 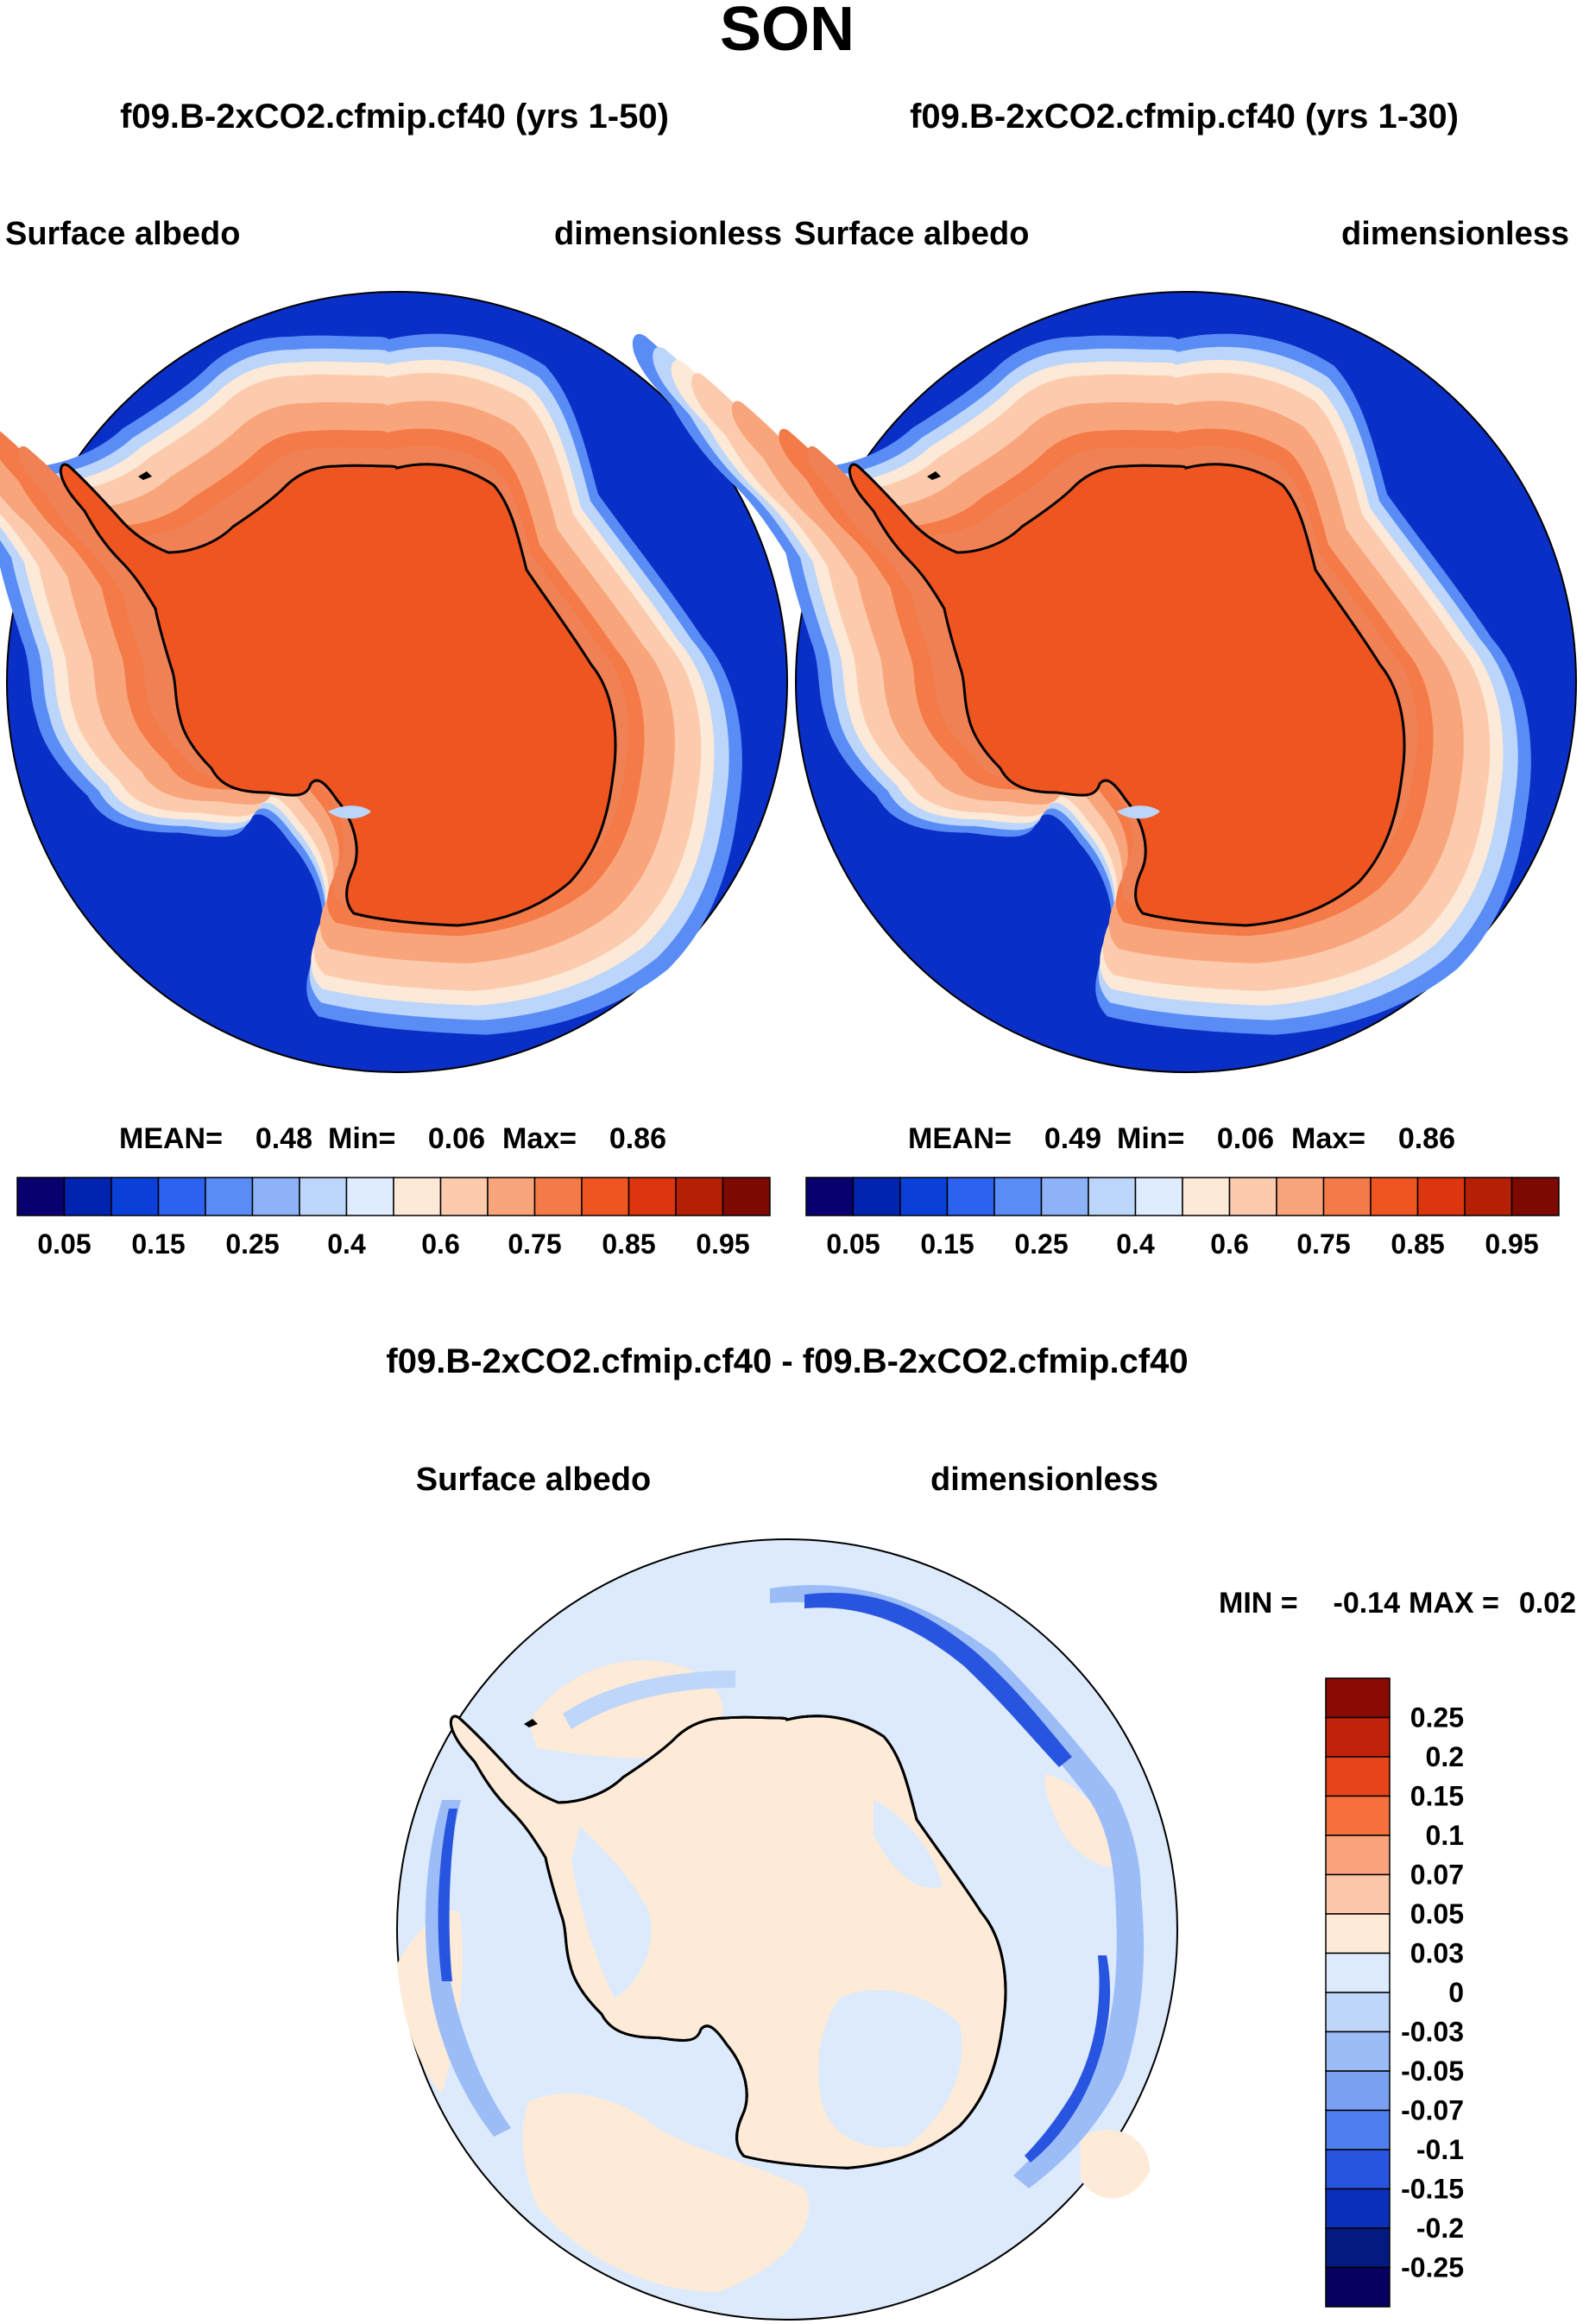 I want to click on panel-3-variable: Surface albedo, so click(x=533, y=1480).